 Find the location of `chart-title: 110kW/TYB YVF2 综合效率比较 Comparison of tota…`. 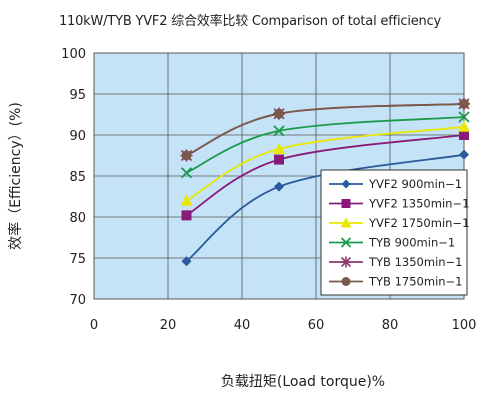

chart-title: 110kW/TYB YVF2 综合效率比较 Comparison of tota… is located at coordinates (250, 21).